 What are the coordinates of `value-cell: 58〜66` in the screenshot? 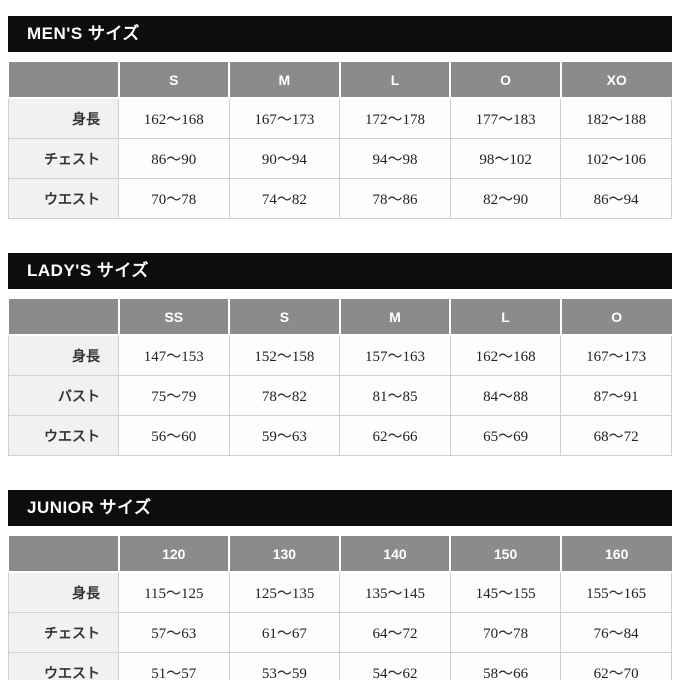 It's located at (505, 666).